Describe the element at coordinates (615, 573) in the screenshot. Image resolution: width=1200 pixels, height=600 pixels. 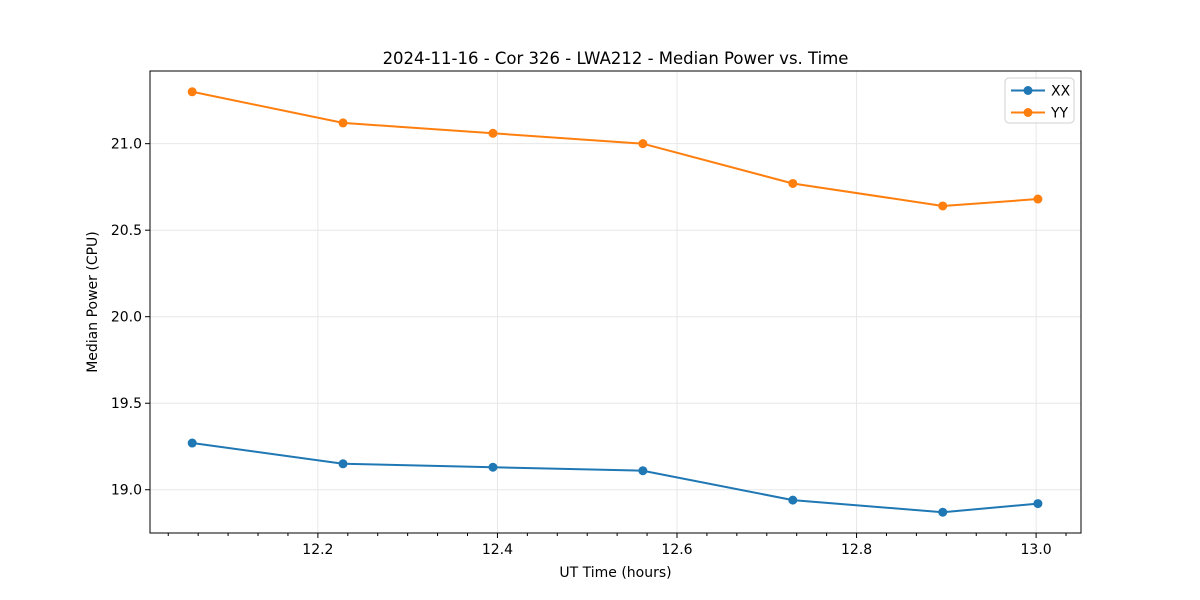
I see `x-axis-label: UT Time (hours)` at that location.